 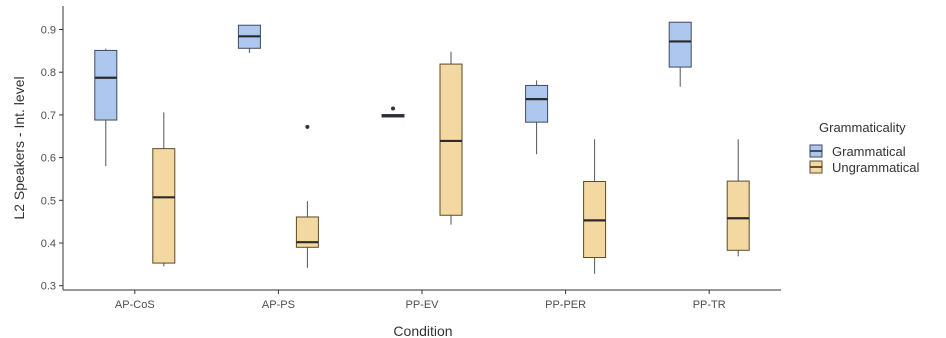 I want to click on box-ungrammatical-pp-ev, so click(x=451, y=138).